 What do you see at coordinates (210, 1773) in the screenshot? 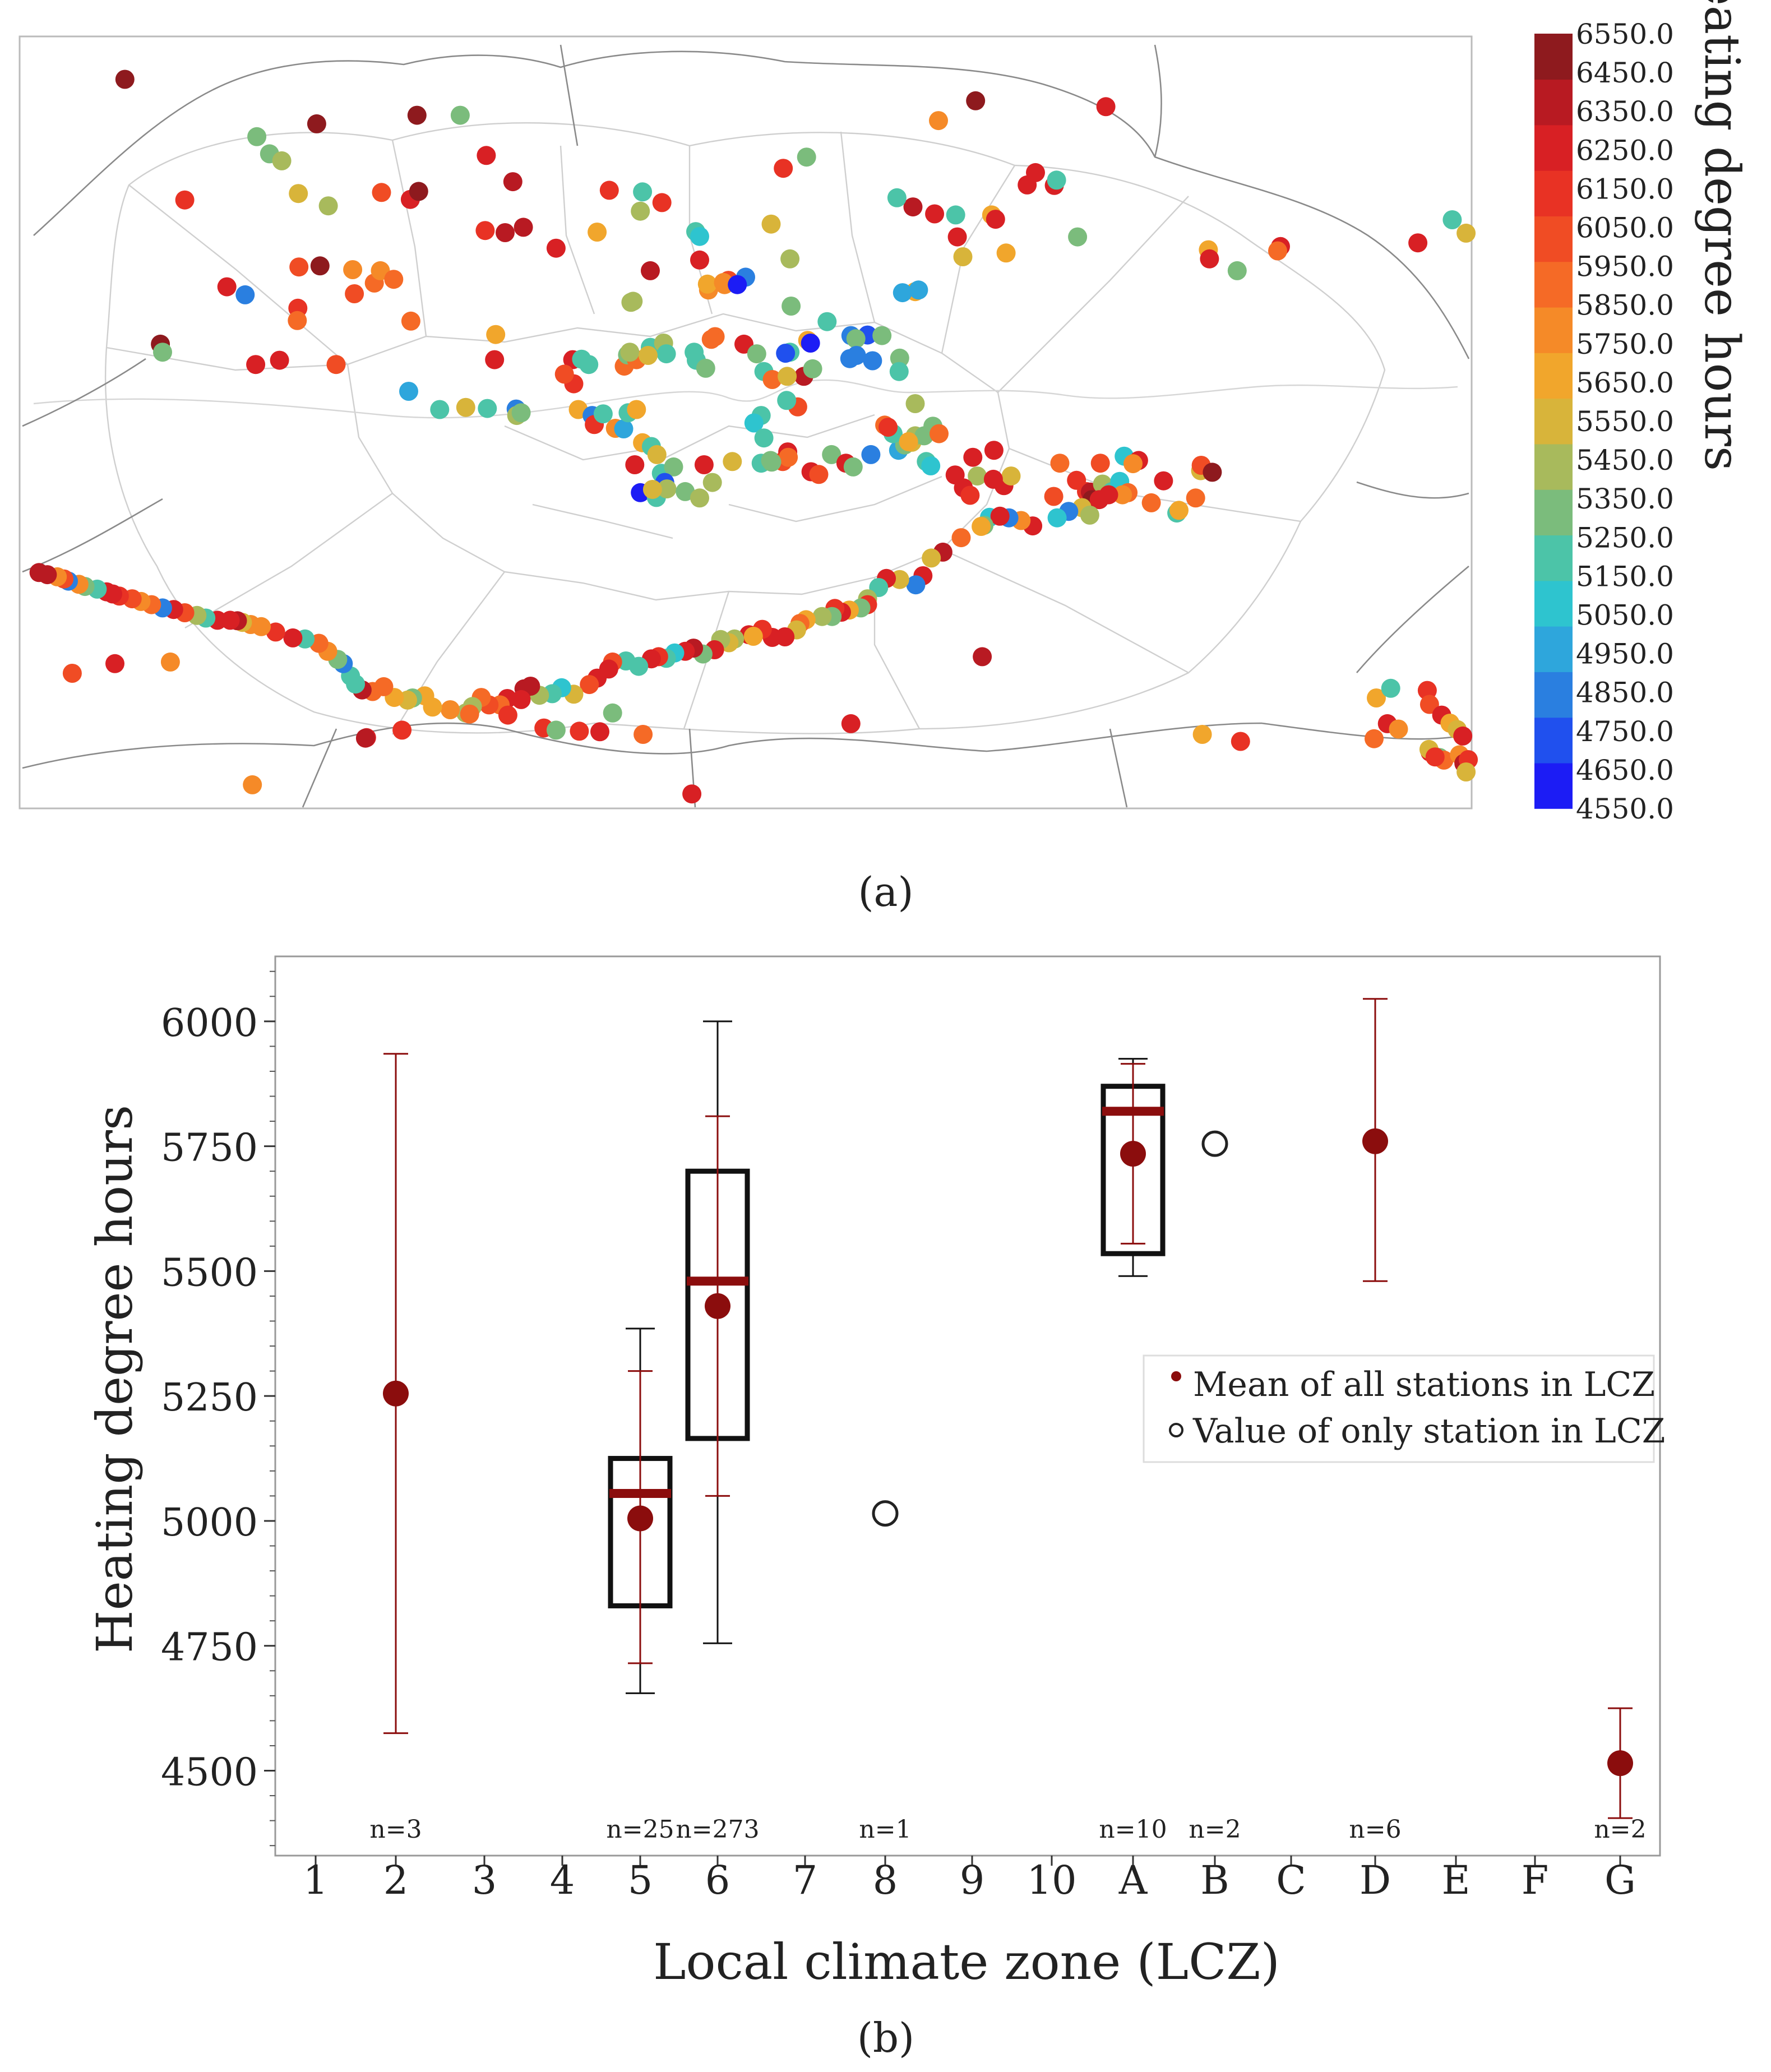
I see `y-tick-label: 4500` at bounding box center [210, 1773].